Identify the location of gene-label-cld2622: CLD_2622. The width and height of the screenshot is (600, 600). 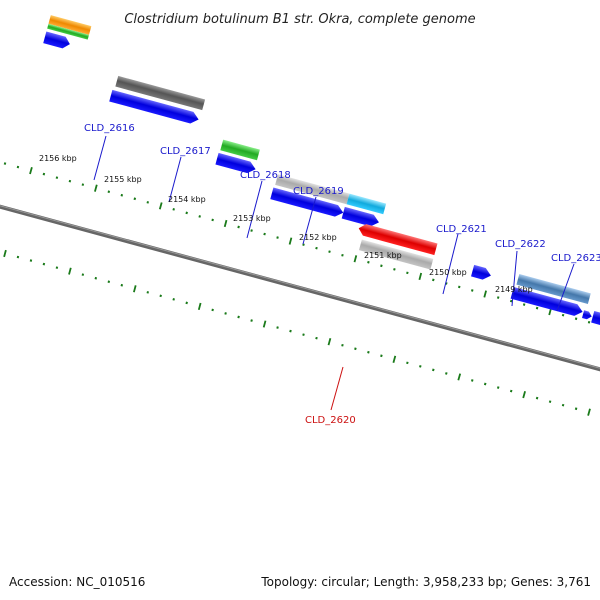
(520, 244).